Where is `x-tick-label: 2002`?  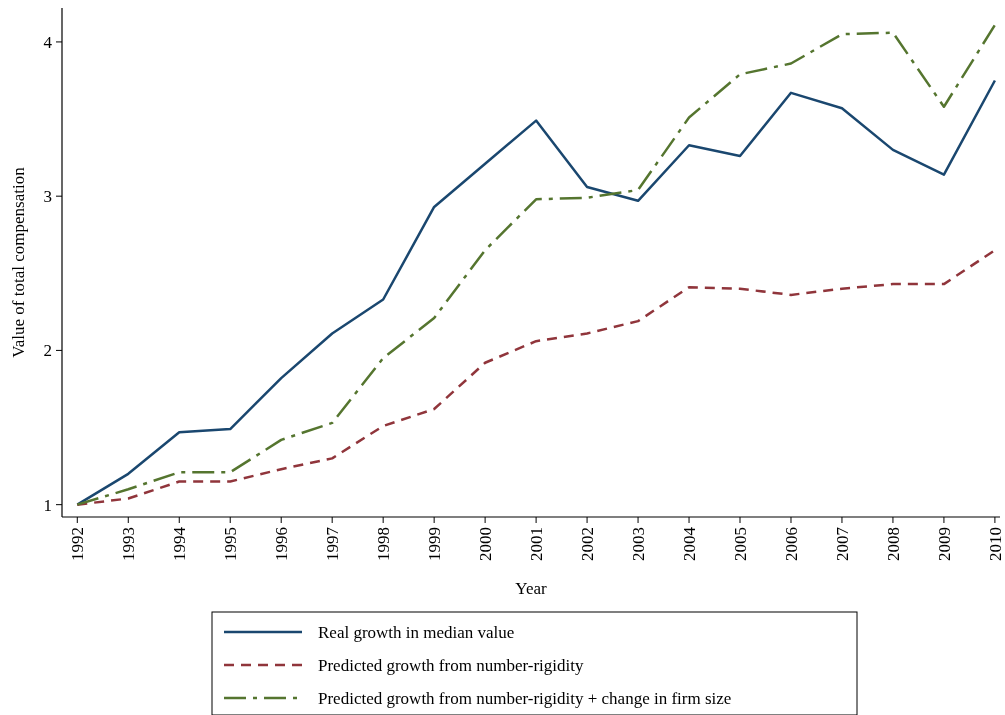
x-tick-label: 2002 is located at coordinates (588, 544).